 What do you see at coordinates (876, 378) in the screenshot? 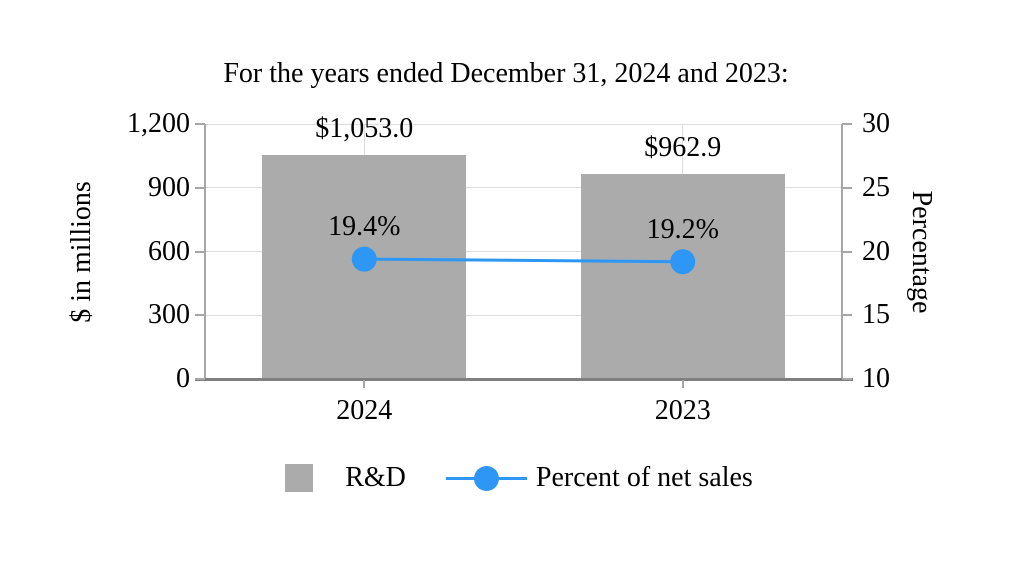
I see `y-axis-tick-label-right: 10` at bounding box center [876, 378].